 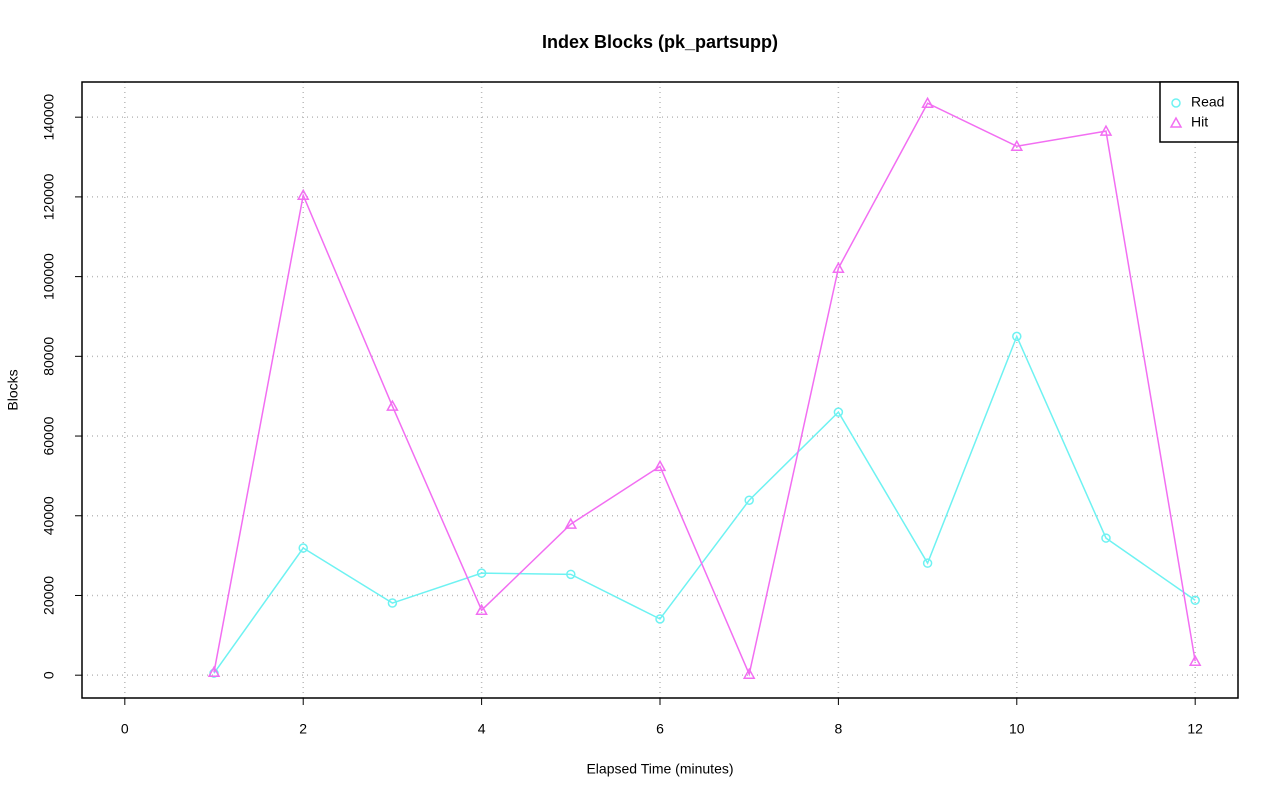 What do you see at coordinates (49, 356) in the screenshot?
I see `y-tick-label: 80000` at bounding box center [49, 356].